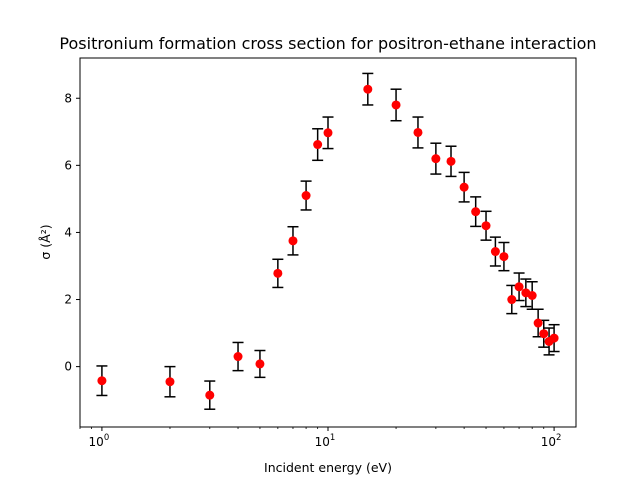 The width and height of the screenshot is (640, 480). I want to click on x-tick-label: 10², so click(551, 441).